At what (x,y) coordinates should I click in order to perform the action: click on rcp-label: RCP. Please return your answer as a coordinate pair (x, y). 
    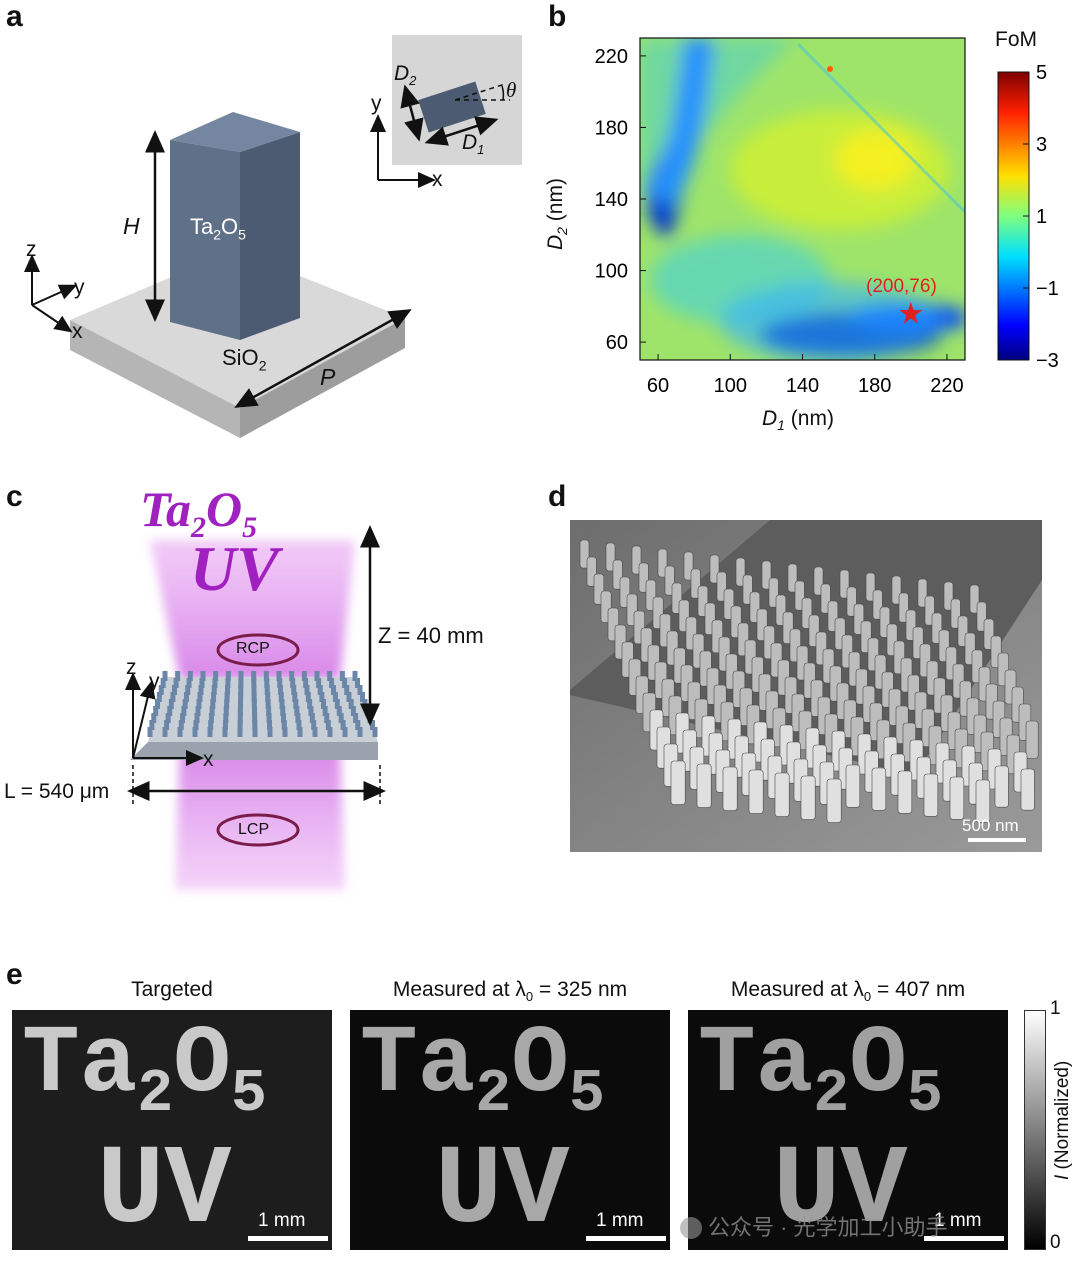
    Looking at the image, I should click on (253, 648).